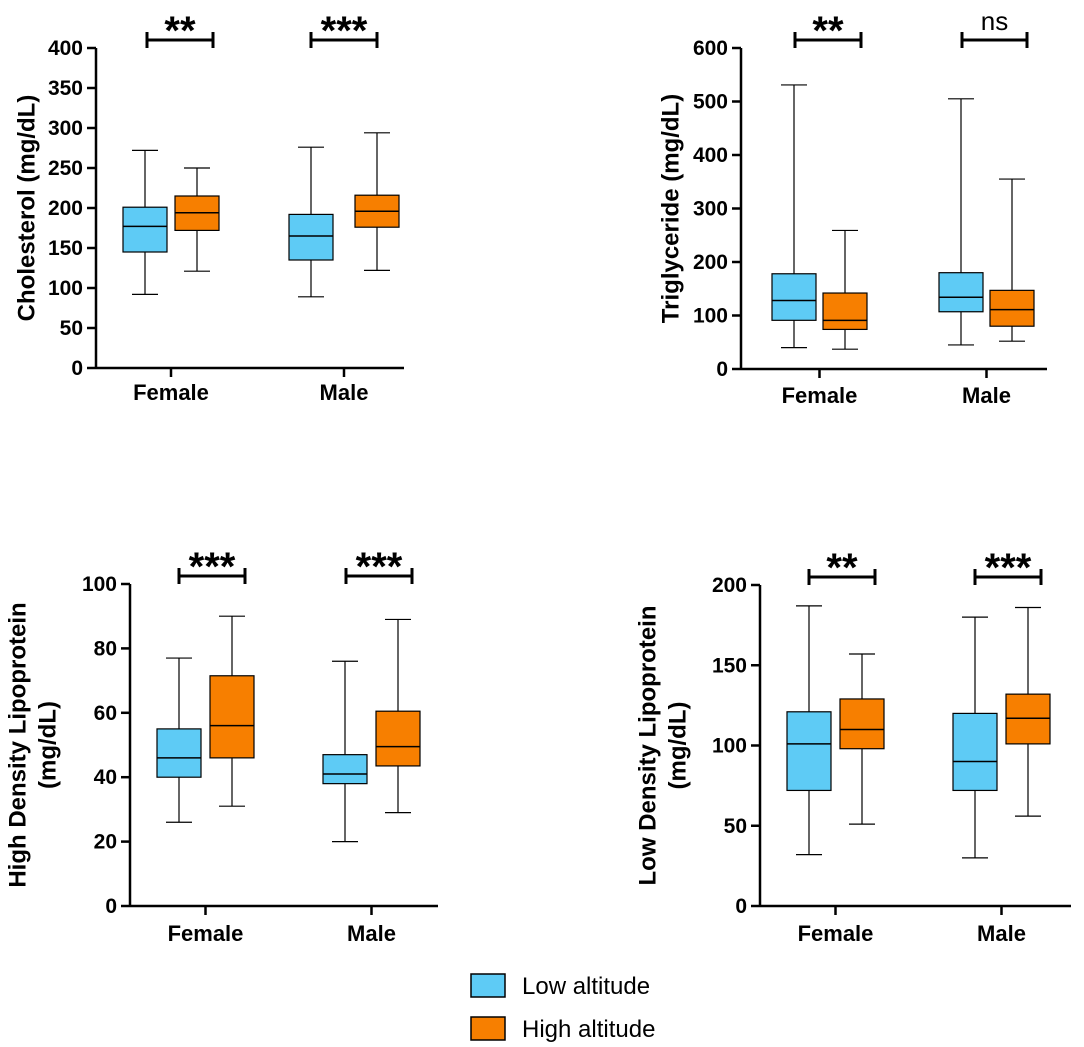 The image size is (1084, 1047). Describe the element at coordinates (105, 713) in the screenshot. I see `y-tick-label: 60` at that location.